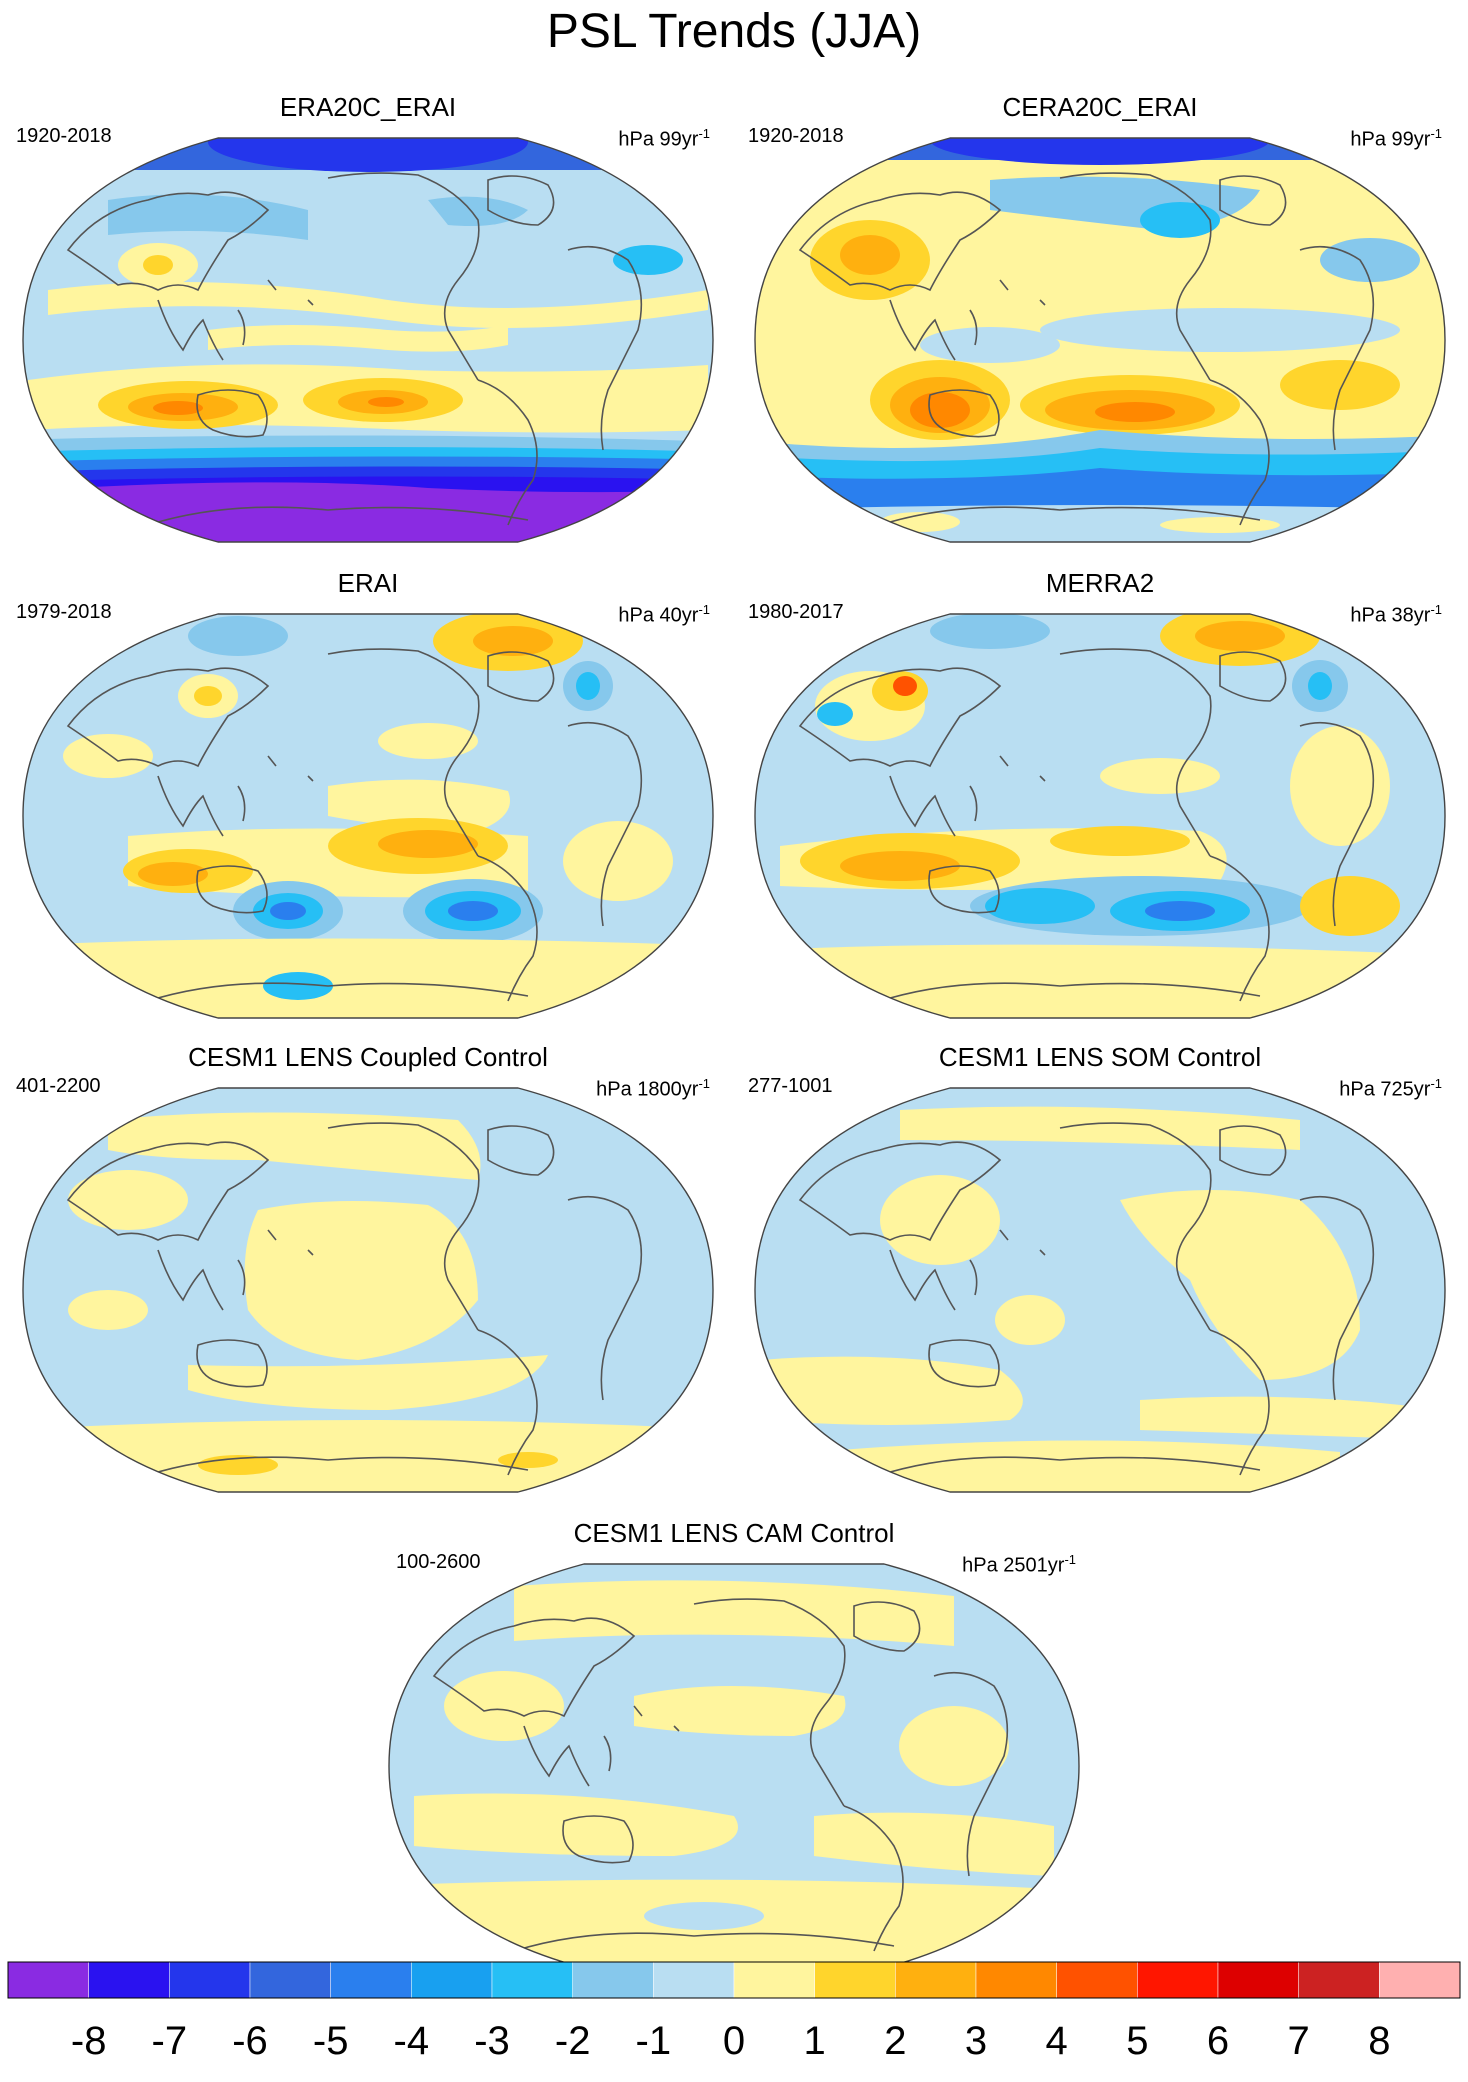  I want to click on panel-title: CERA20C_ERAI, so click(1100, 107).